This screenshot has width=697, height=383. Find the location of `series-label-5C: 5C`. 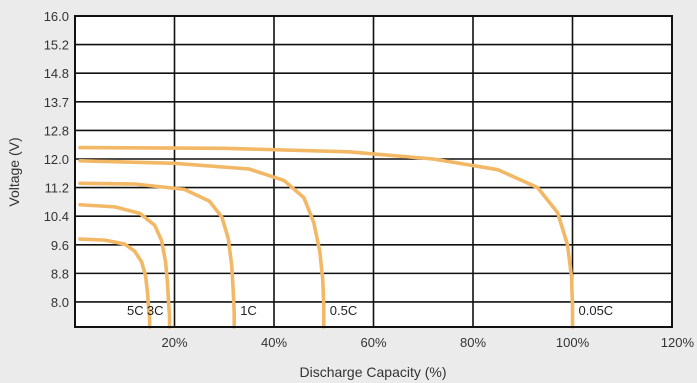

series-label-5C: 5C is located at coordinates (135, 310).